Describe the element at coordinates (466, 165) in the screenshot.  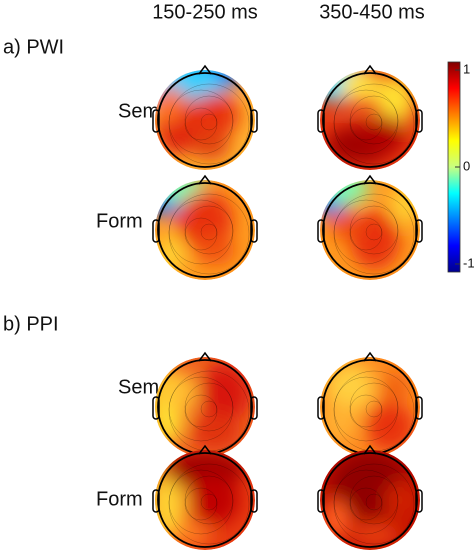
I see `colorbar-tick-label: 0` at that location.